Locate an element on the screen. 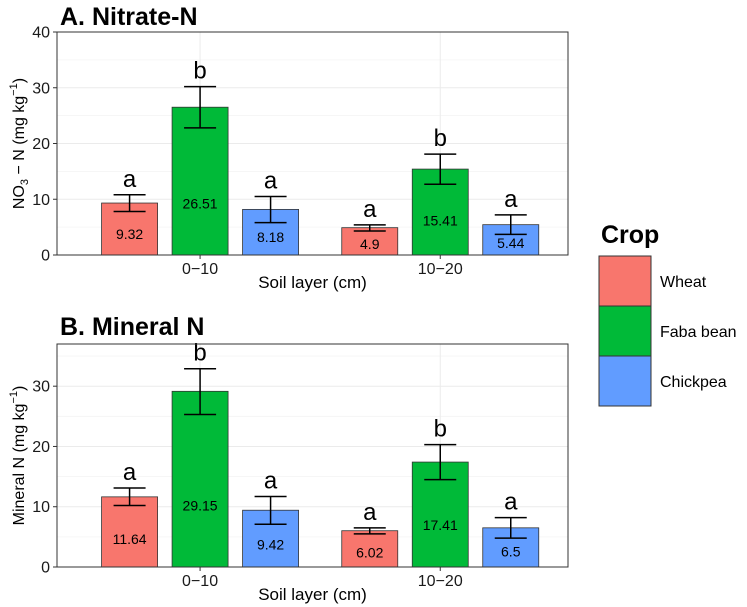  y-tick-label: 40 is located at coordinates (41, 33).